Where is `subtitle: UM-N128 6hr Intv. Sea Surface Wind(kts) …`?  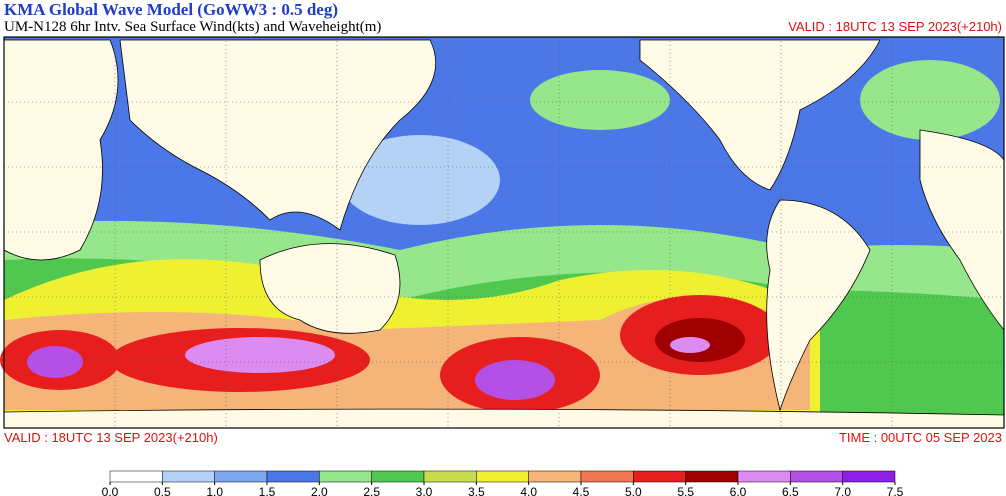 subtitle: UM-N128 6hr Intv. Sea Surface Wind(kts) … is located at coordinates (192, 27).